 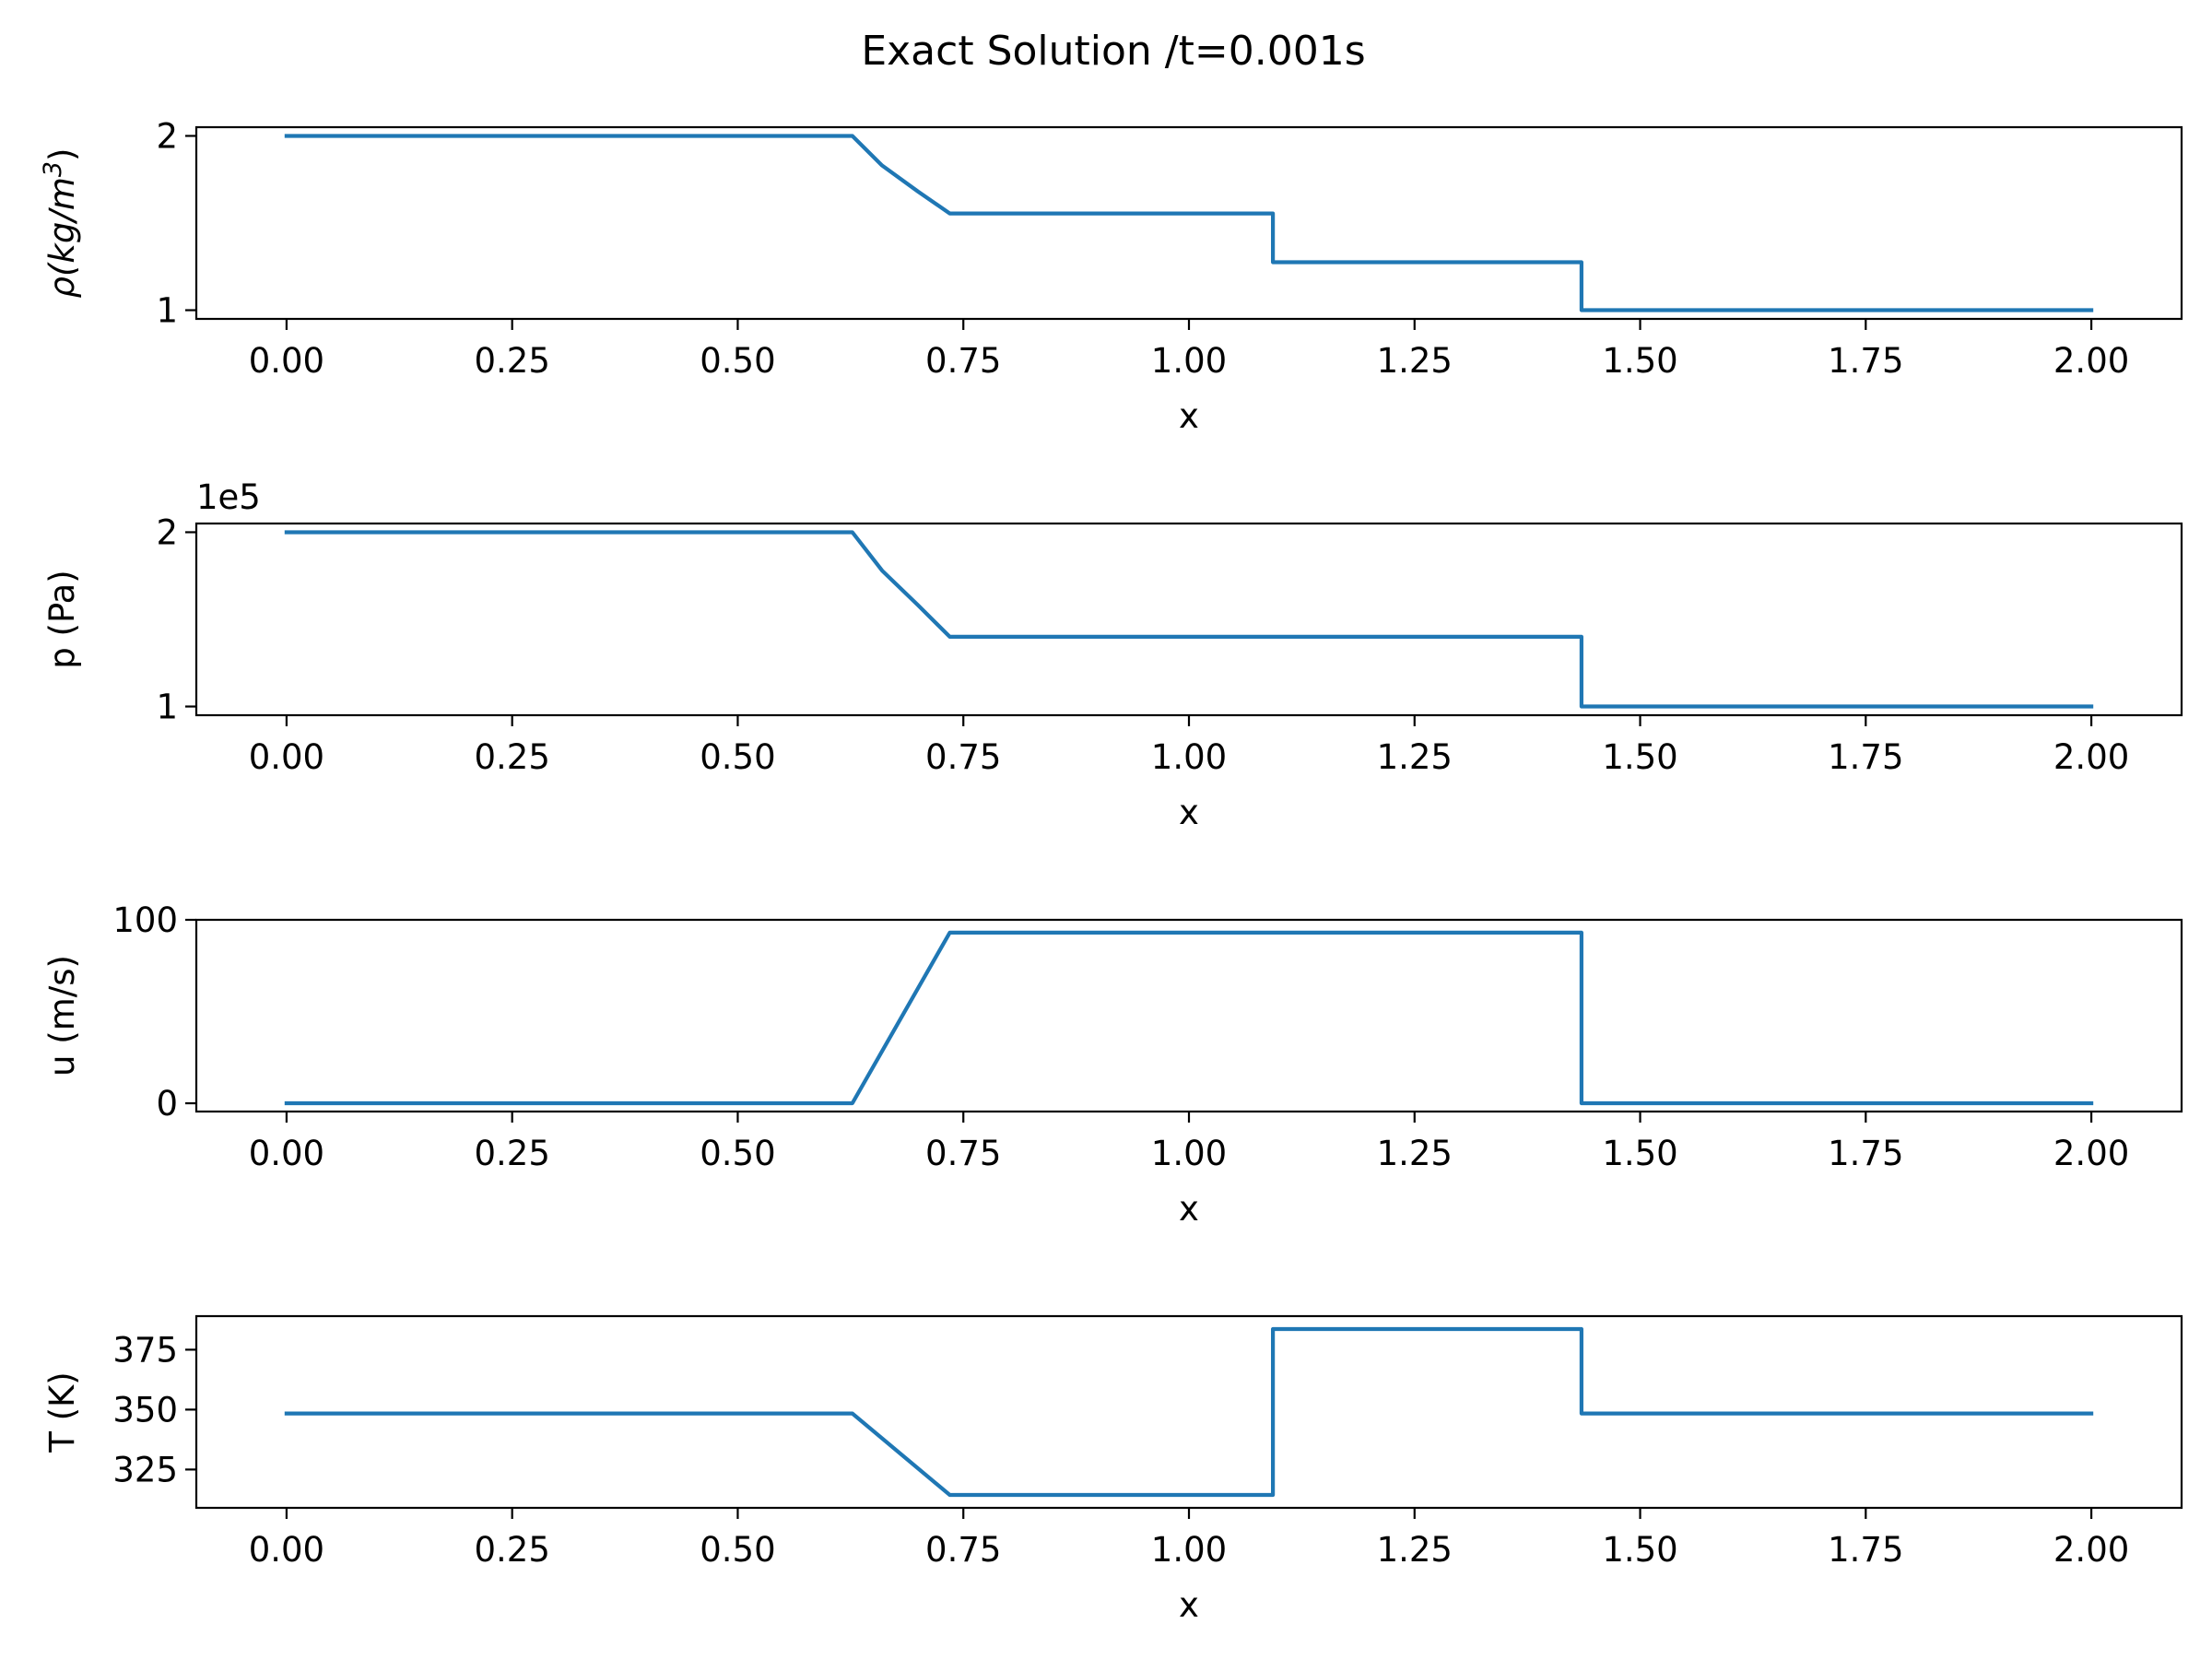 What do you see at coordinates (62, 1016) in the screenshot?
I see `y-axis-label: u (m/s)` at bounding box center [62, 1016].